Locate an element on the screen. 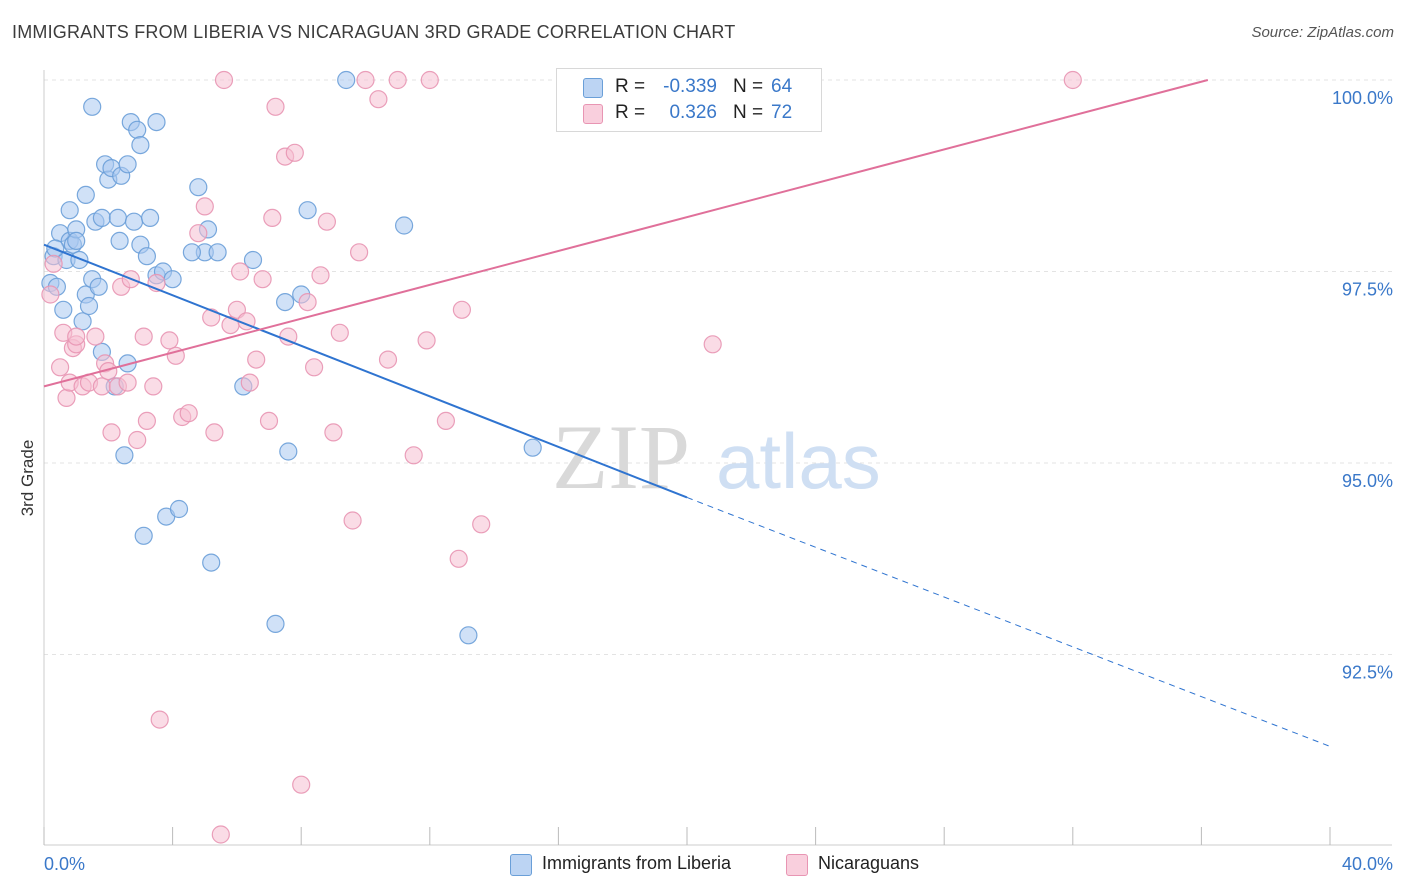 The image size is (1406, 892). x-tick-label: 40.0% is located at coordinates (1367, 864).